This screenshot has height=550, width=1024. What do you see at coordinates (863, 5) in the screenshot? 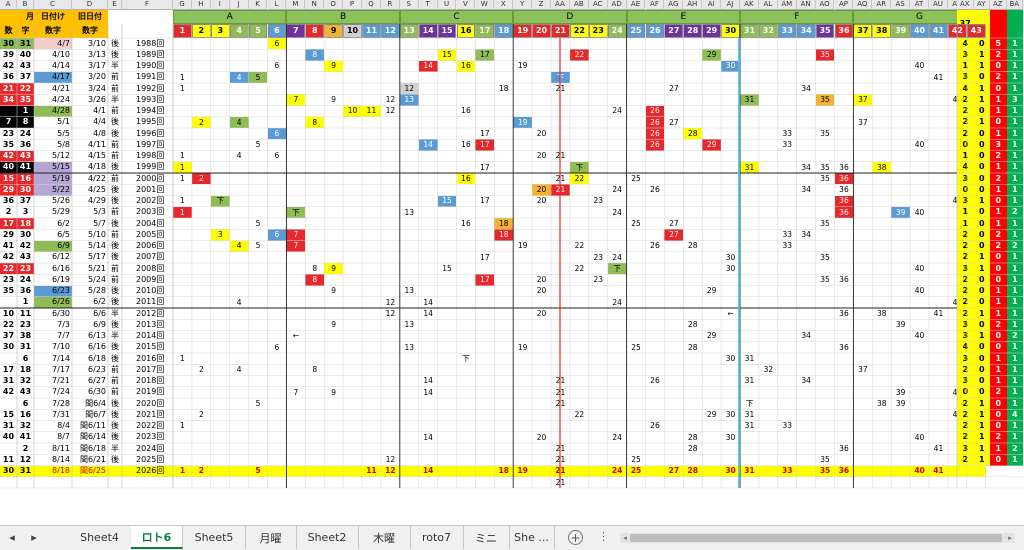
I see `column-letter-aq: AQ` at bounding box center [863, 5].